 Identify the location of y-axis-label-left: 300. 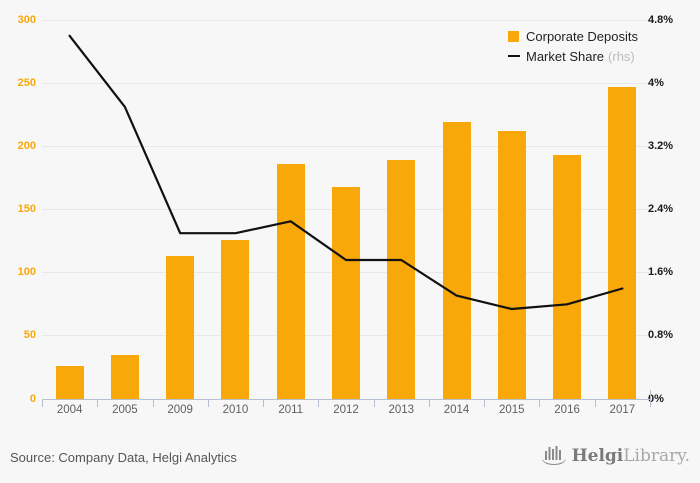
(26, 19).